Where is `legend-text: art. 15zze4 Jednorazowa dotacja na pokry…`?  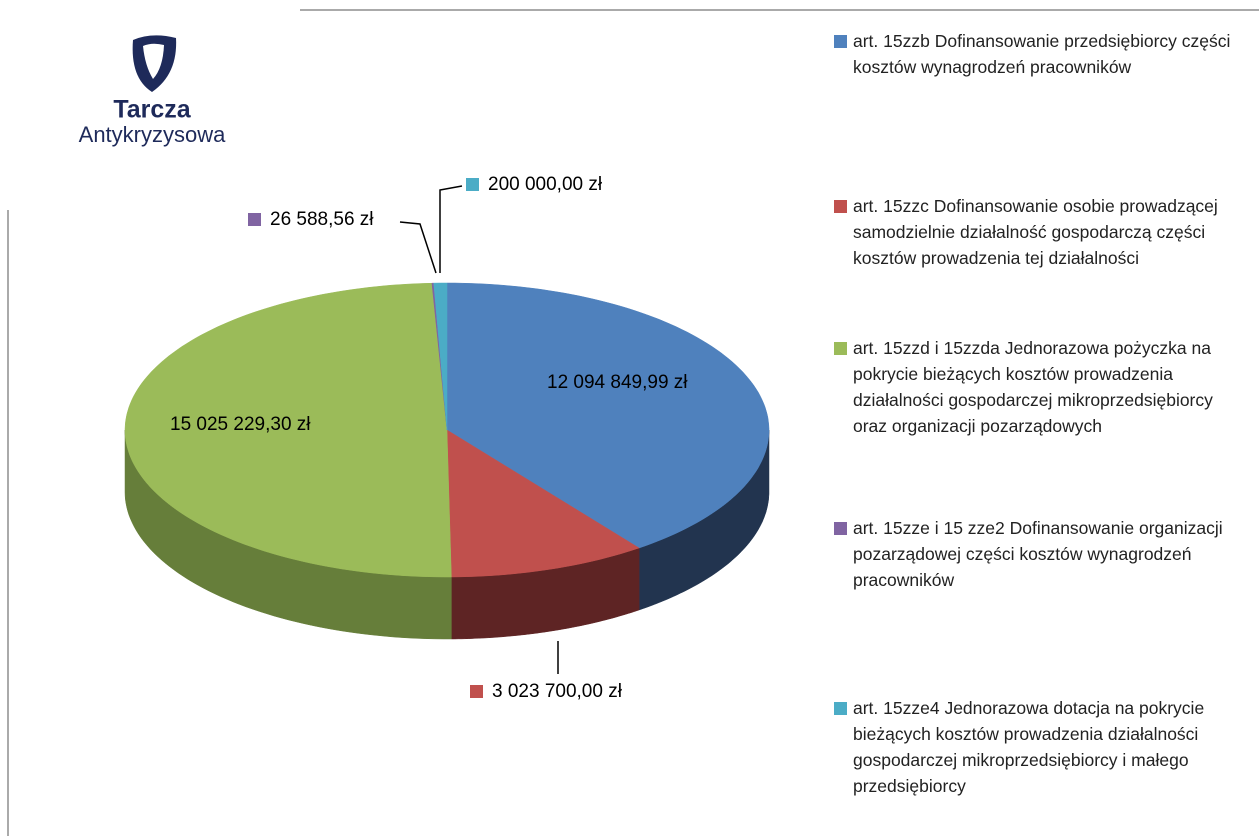 legend-text: art. 15zze4 Jednorazowa dotacja na pokry… is located at coordinates (1029, 747).